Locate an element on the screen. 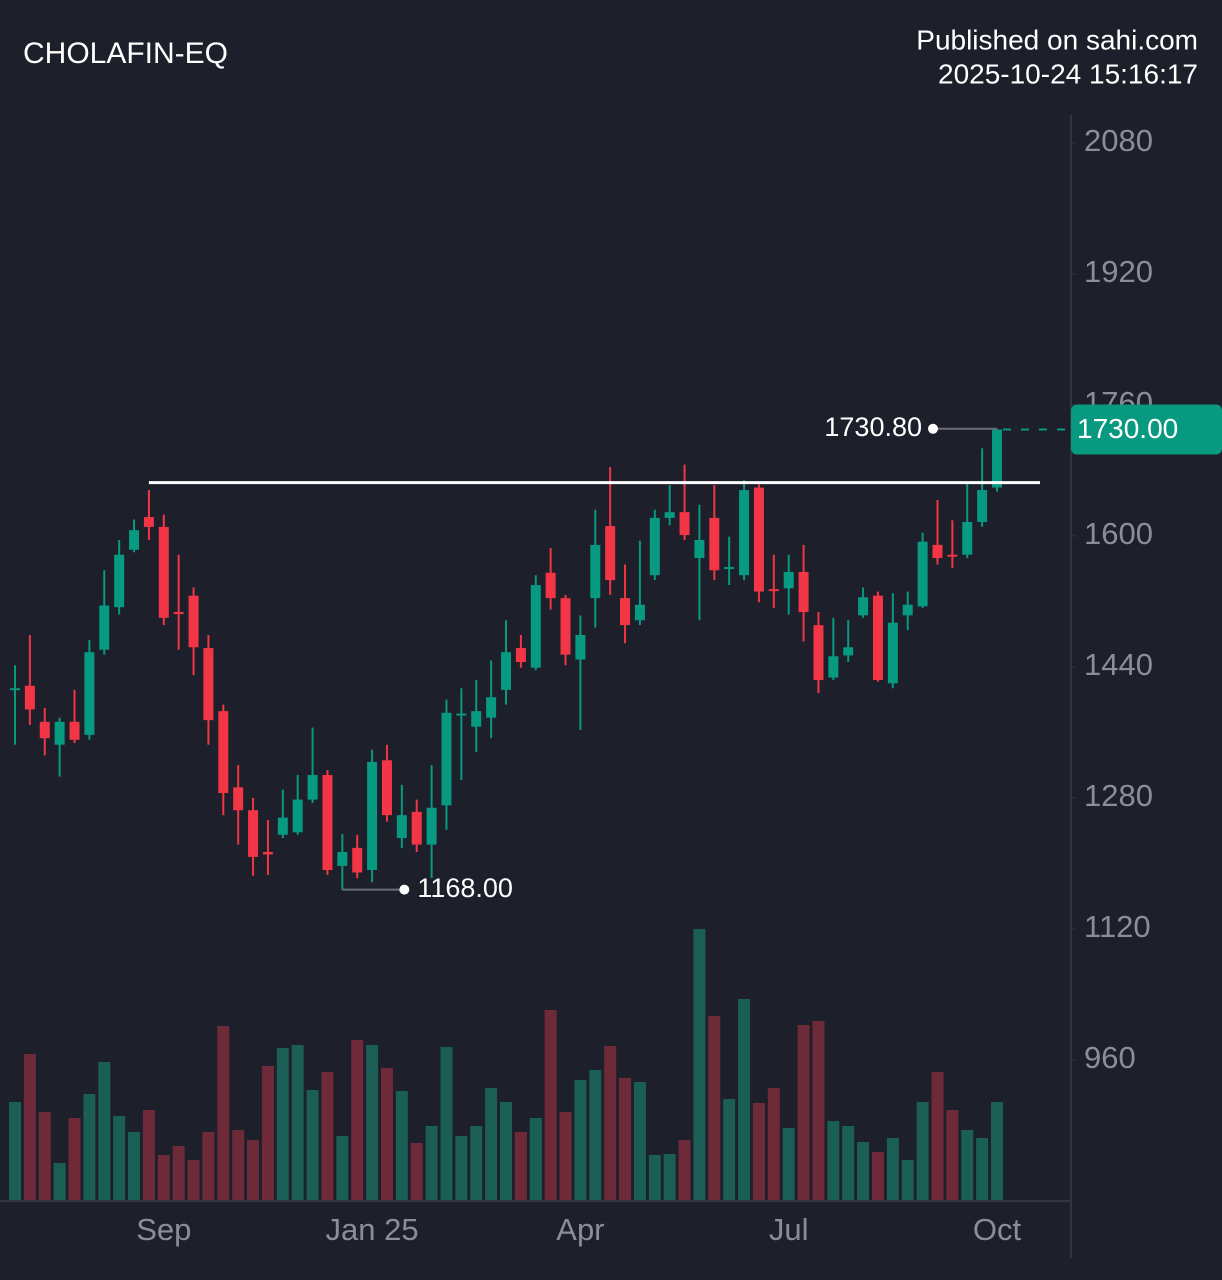 This screenshot has width=1222, height=1280. x-tick-label: Jul is located at coordinates (789, 1229).